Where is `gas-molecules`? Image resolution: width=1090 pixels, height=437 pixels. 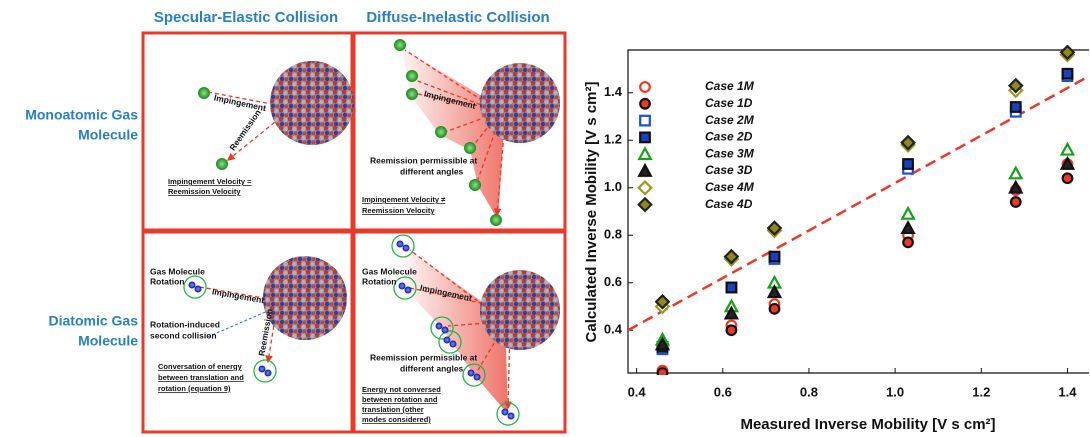 gas-molecules is located at coordinates (350, 132).